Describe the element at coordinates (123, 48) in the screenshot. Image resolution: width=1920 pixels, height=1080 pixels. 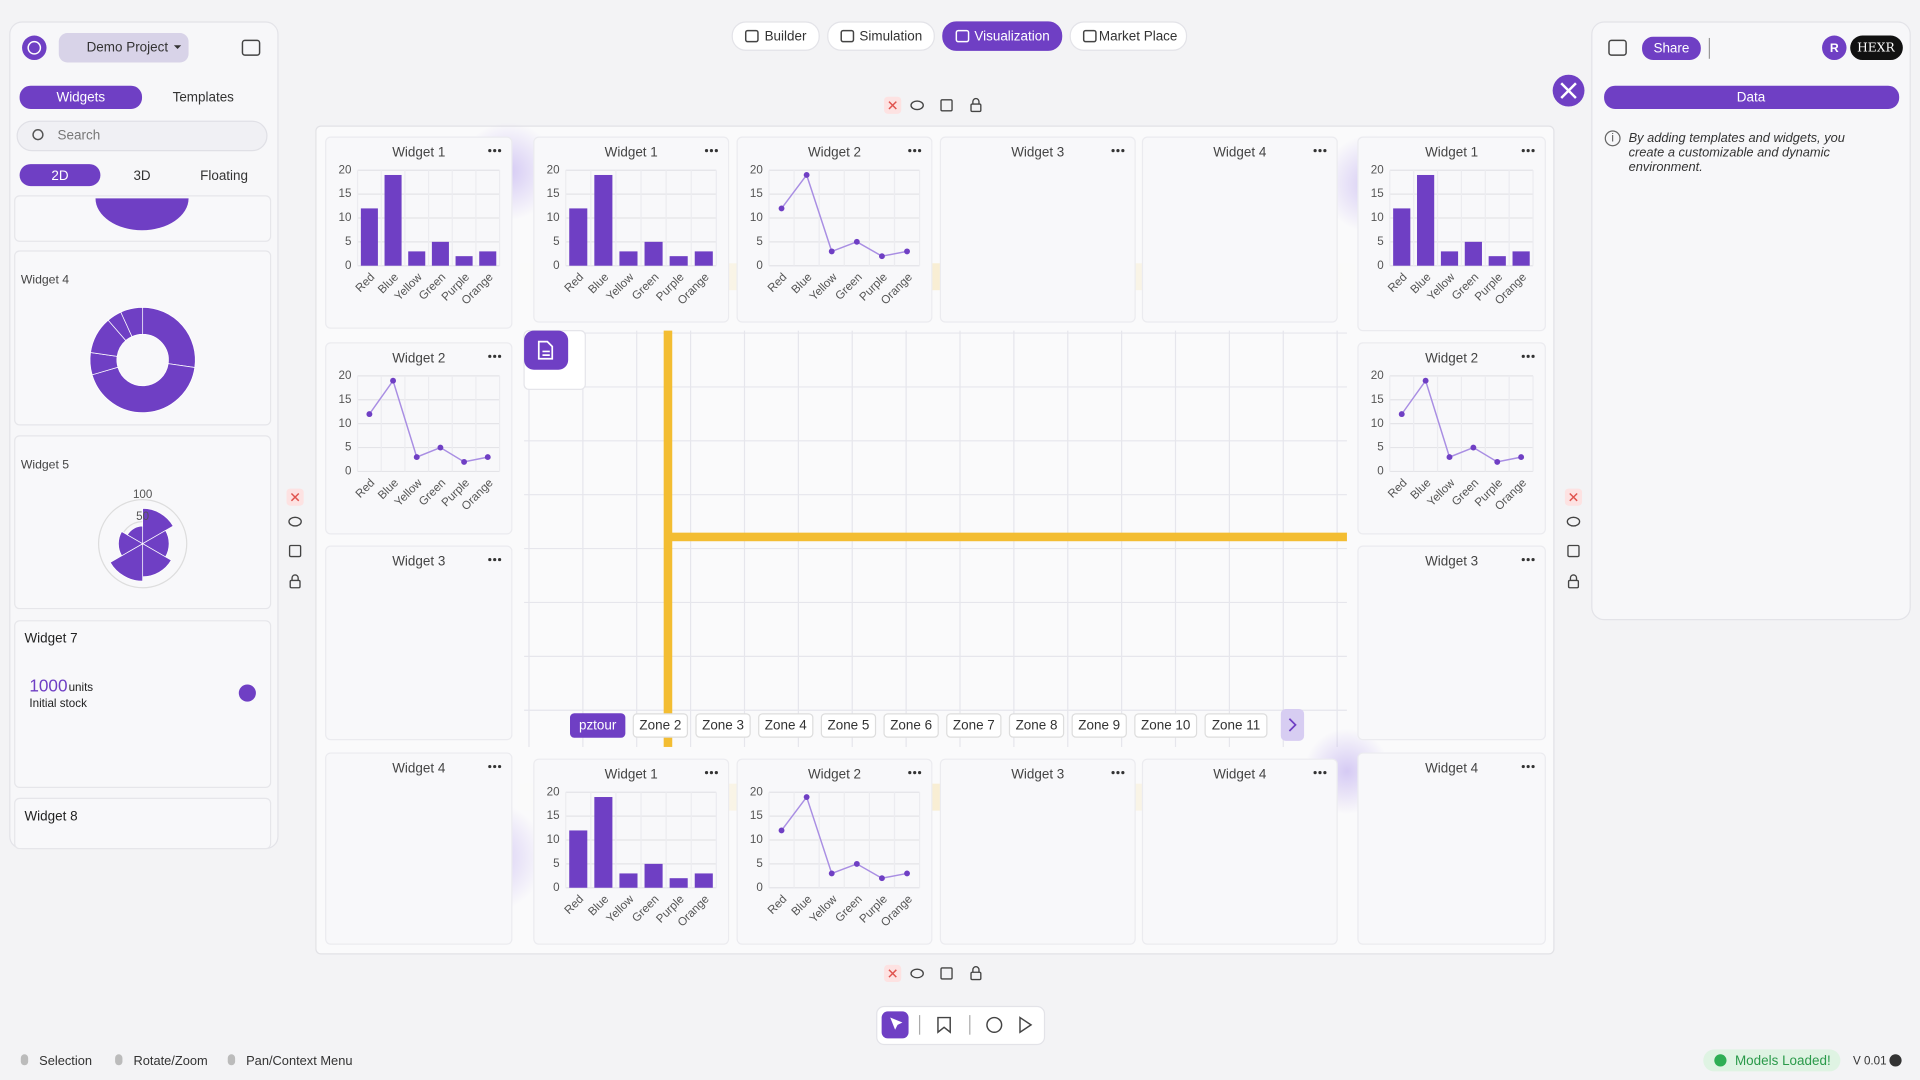
I see `project-button` at that location.